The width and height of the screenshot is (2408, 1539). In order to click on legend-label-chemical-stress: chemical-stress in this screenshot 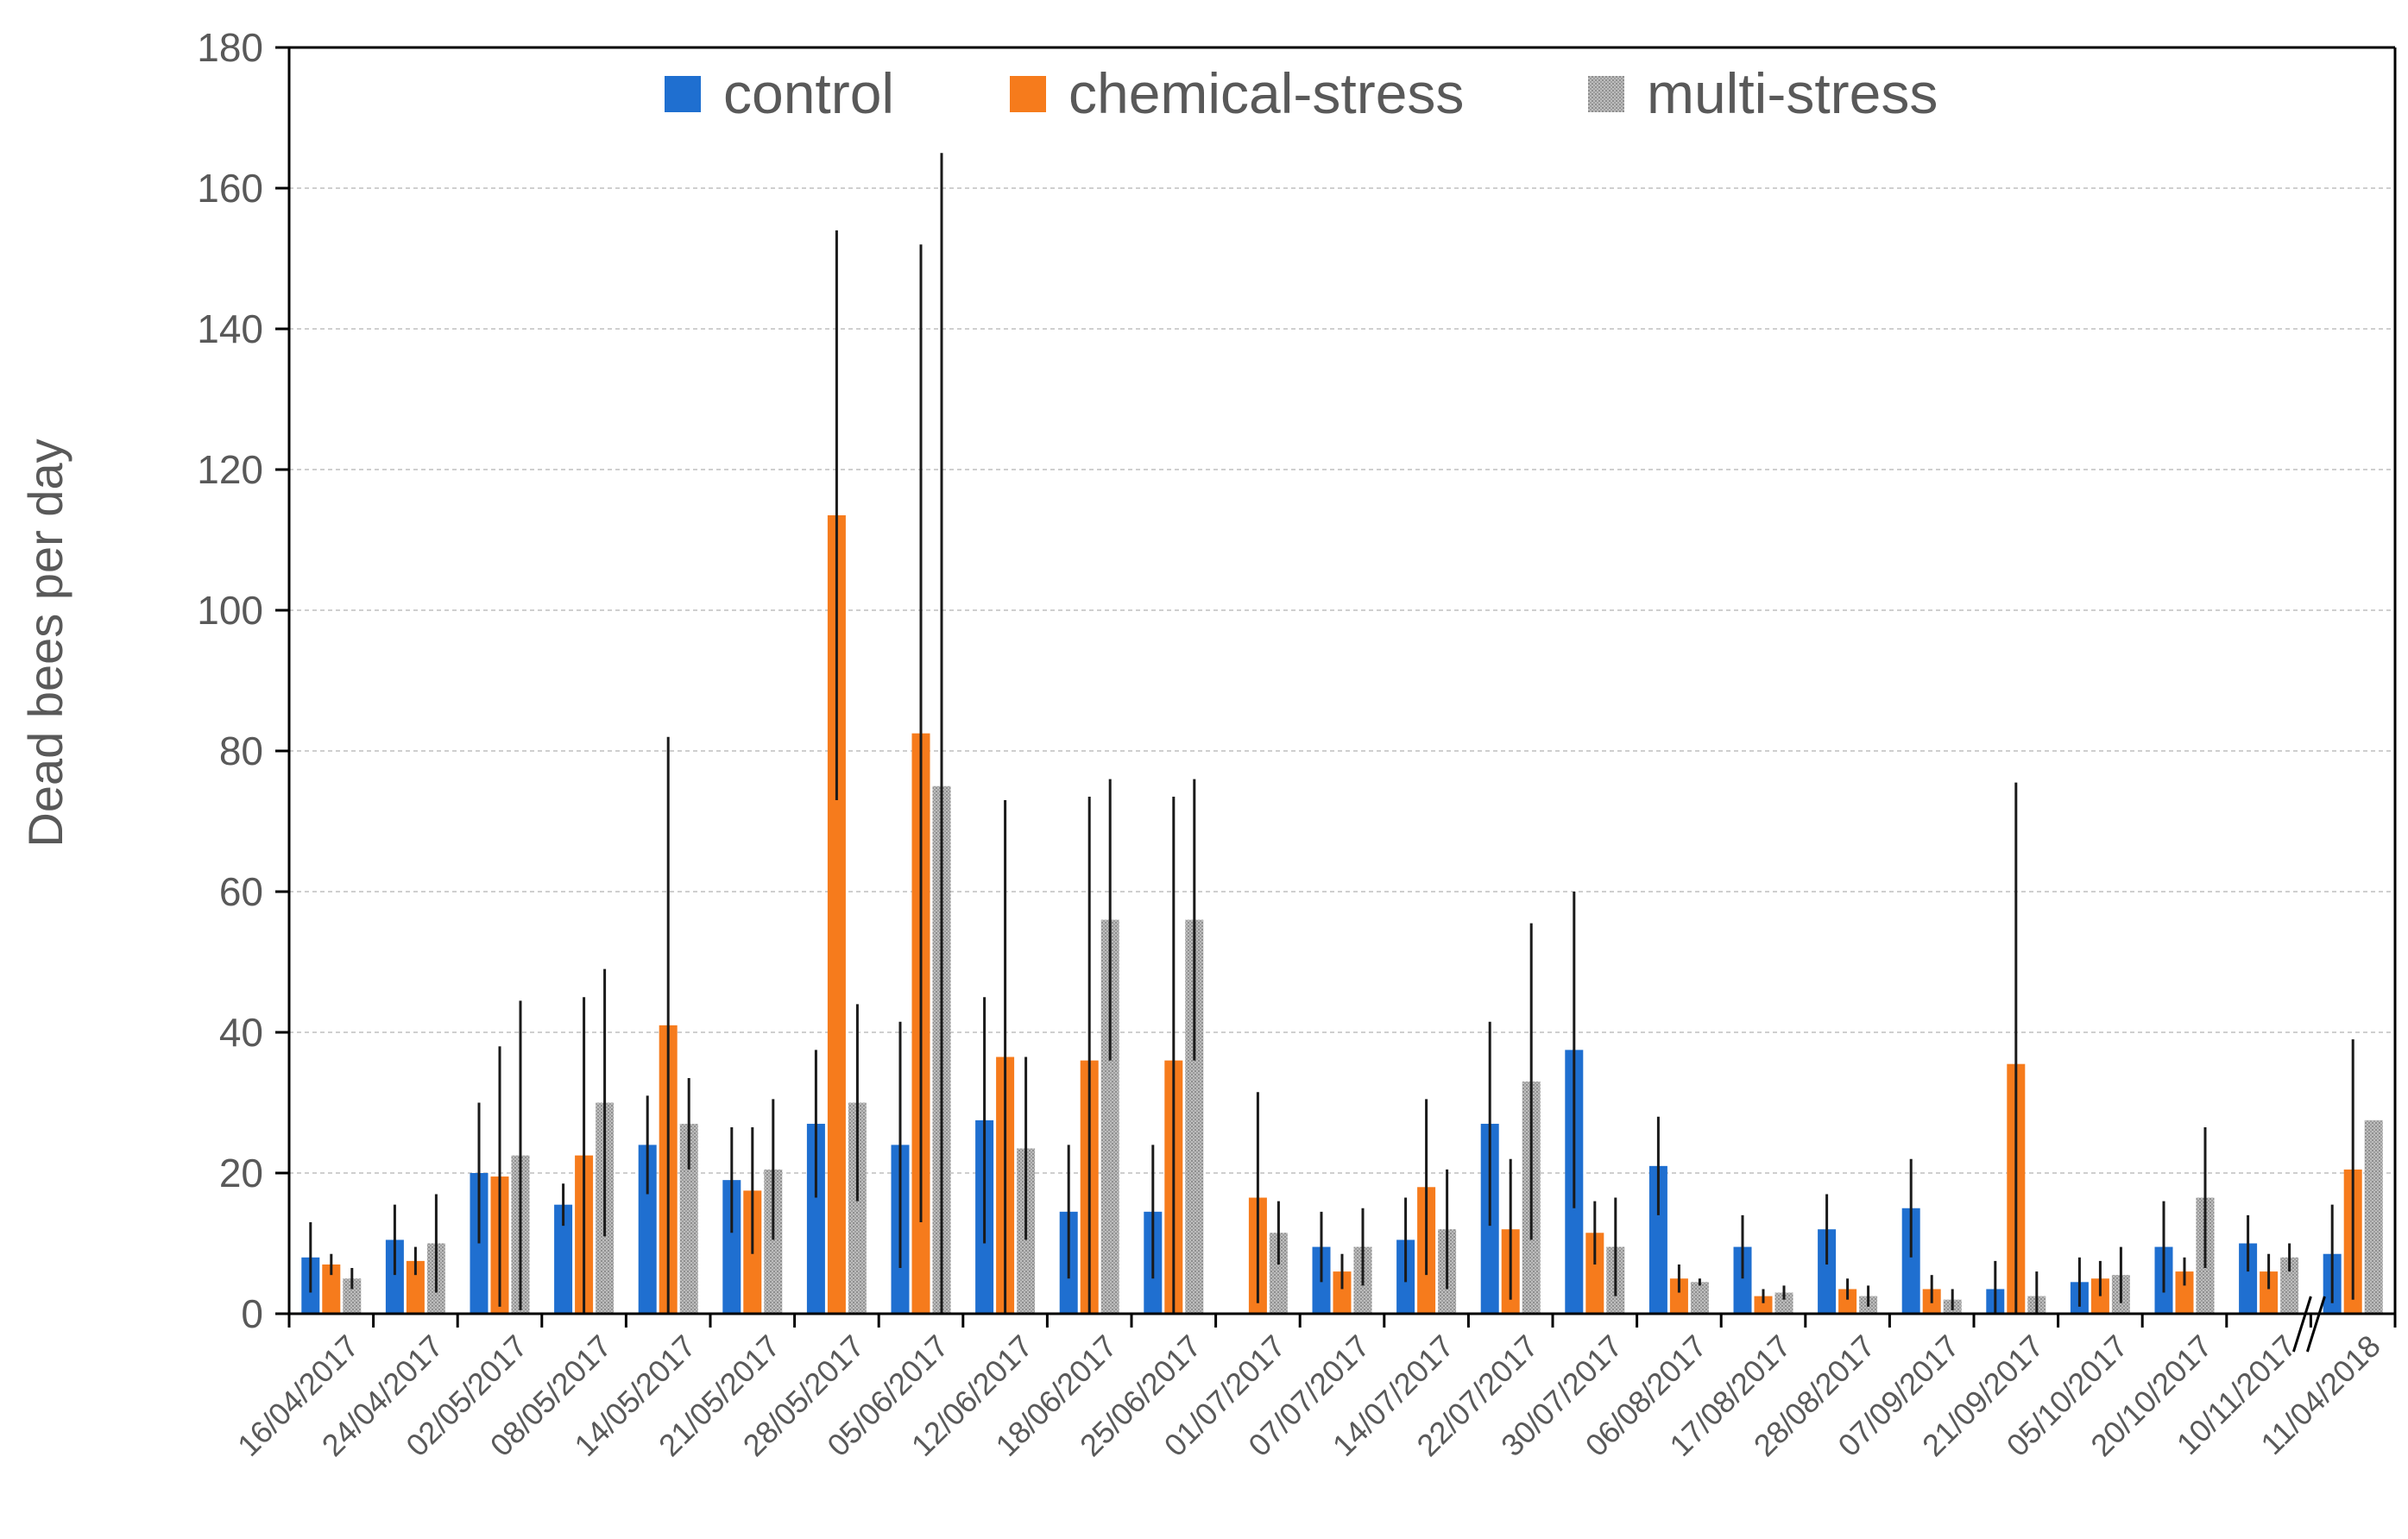, I will do `click(1266, 93)`.